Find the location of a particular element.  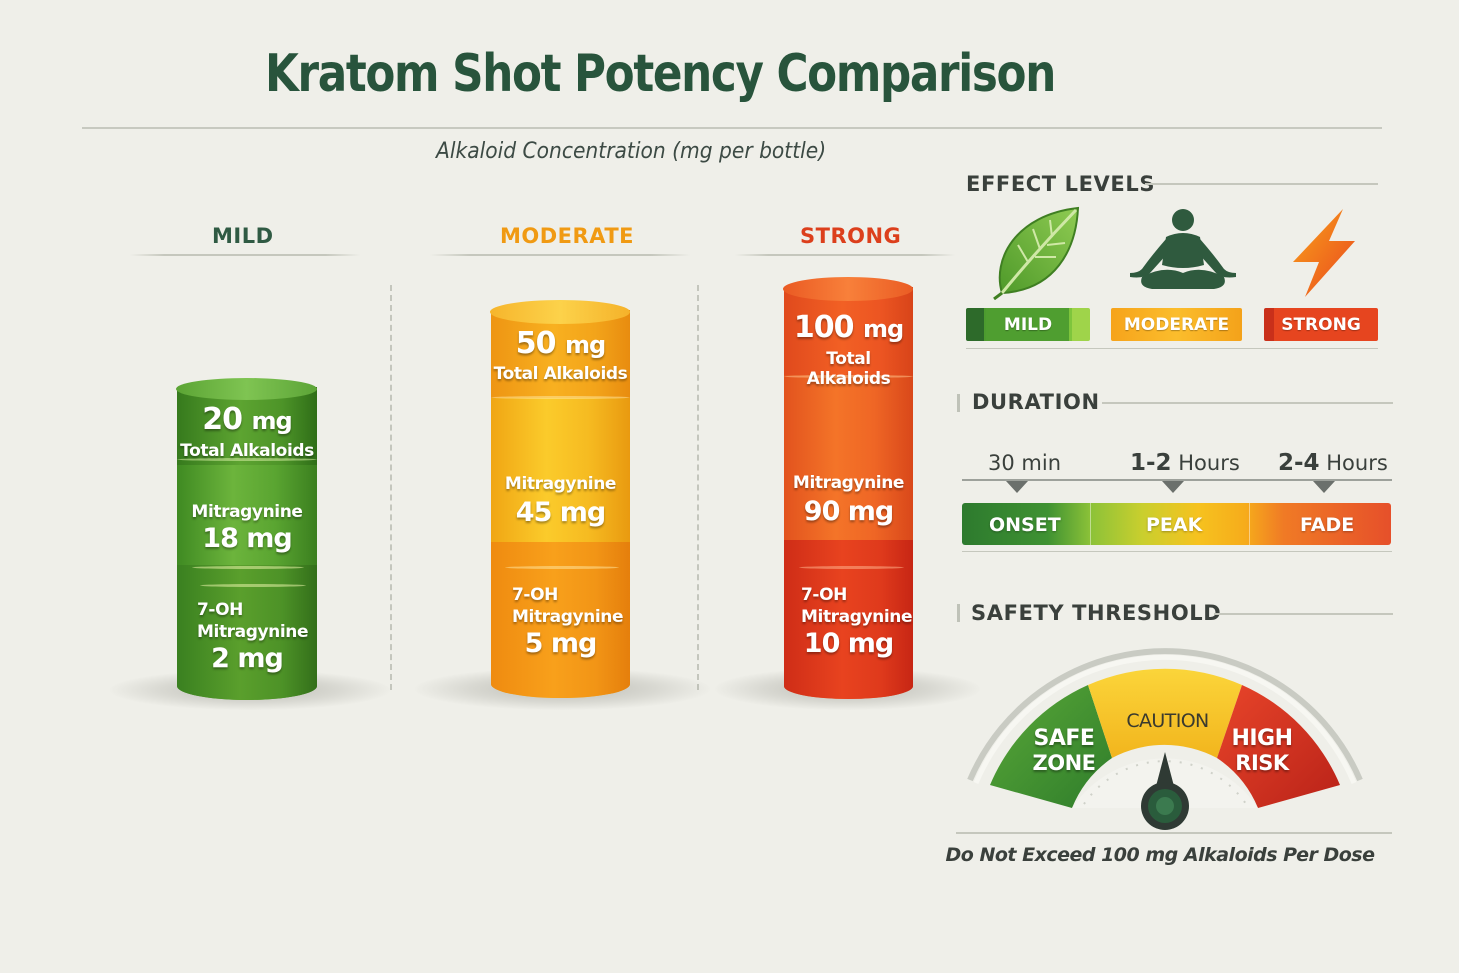

duration-bar: ONSET PEAK FADE is located at coordinates (1176, 524).